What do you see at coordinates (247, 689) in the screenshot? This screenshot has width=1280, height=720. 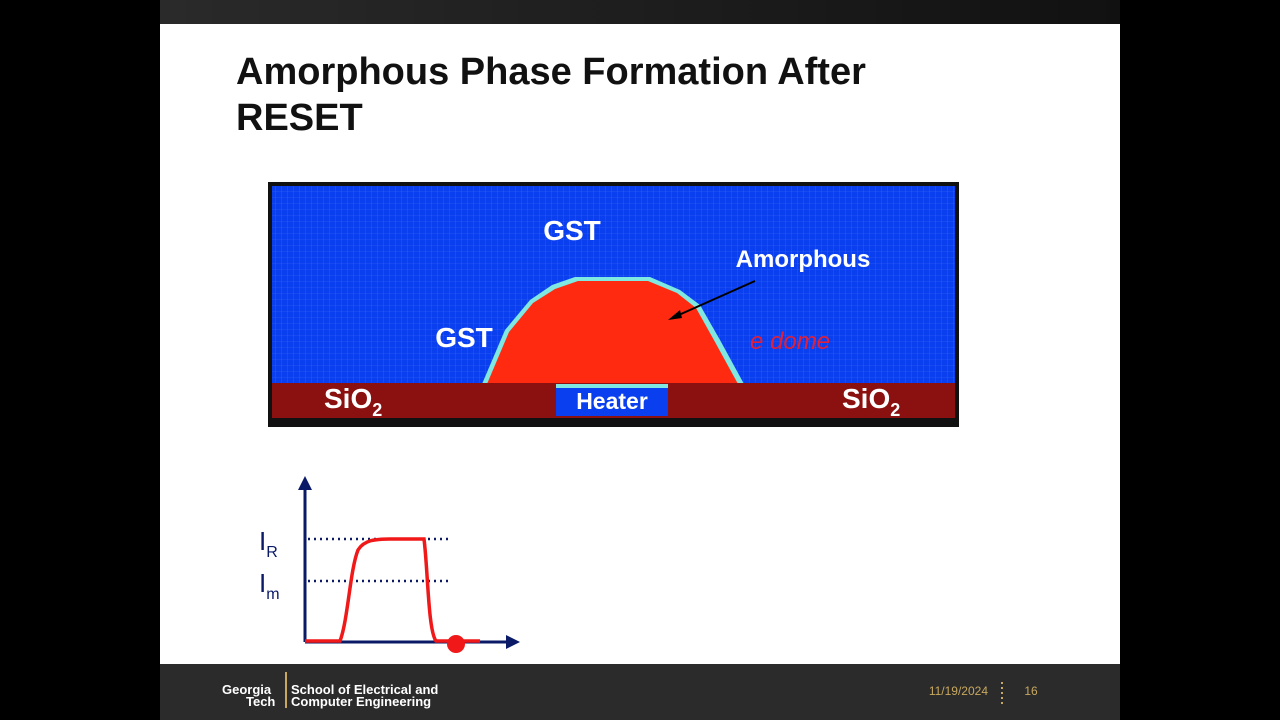 I see `logo-text: Georgia` at bounding box center [247, 689].